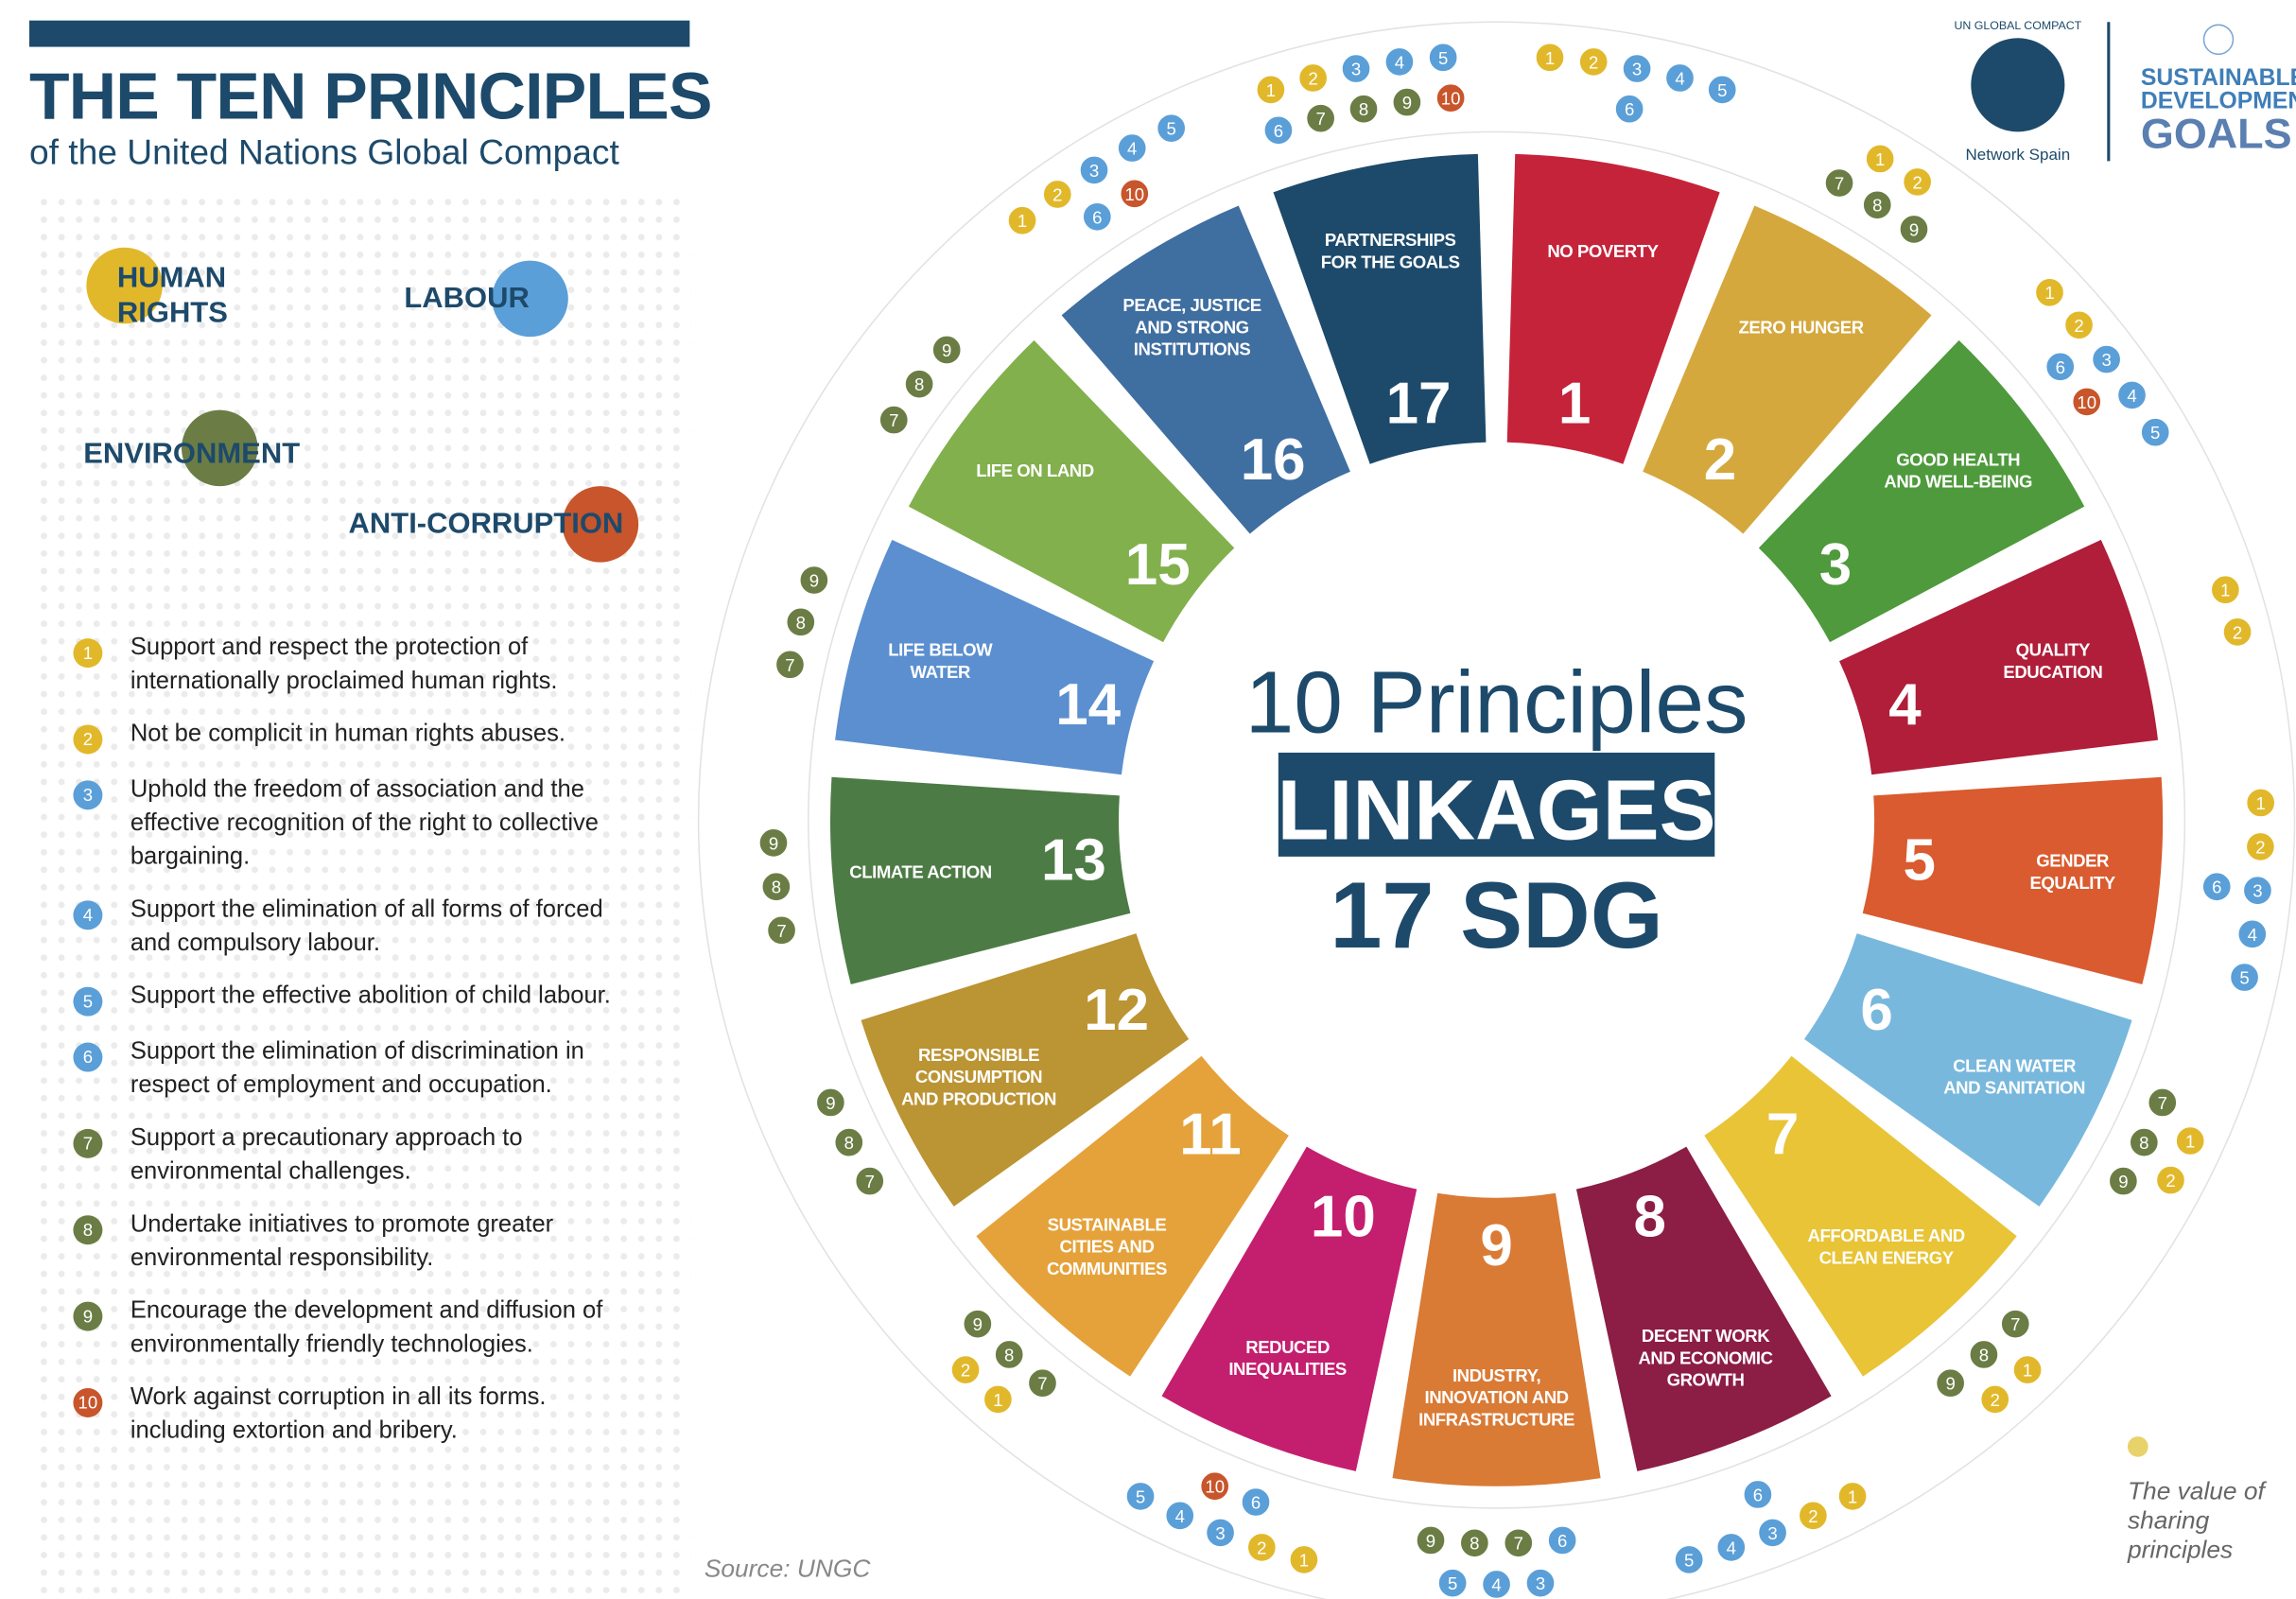 The image size is (2296, 1599). Describe the element at coordinates (1210, 1135) in the screenshot. I see `sdg-number: 11` at that location.